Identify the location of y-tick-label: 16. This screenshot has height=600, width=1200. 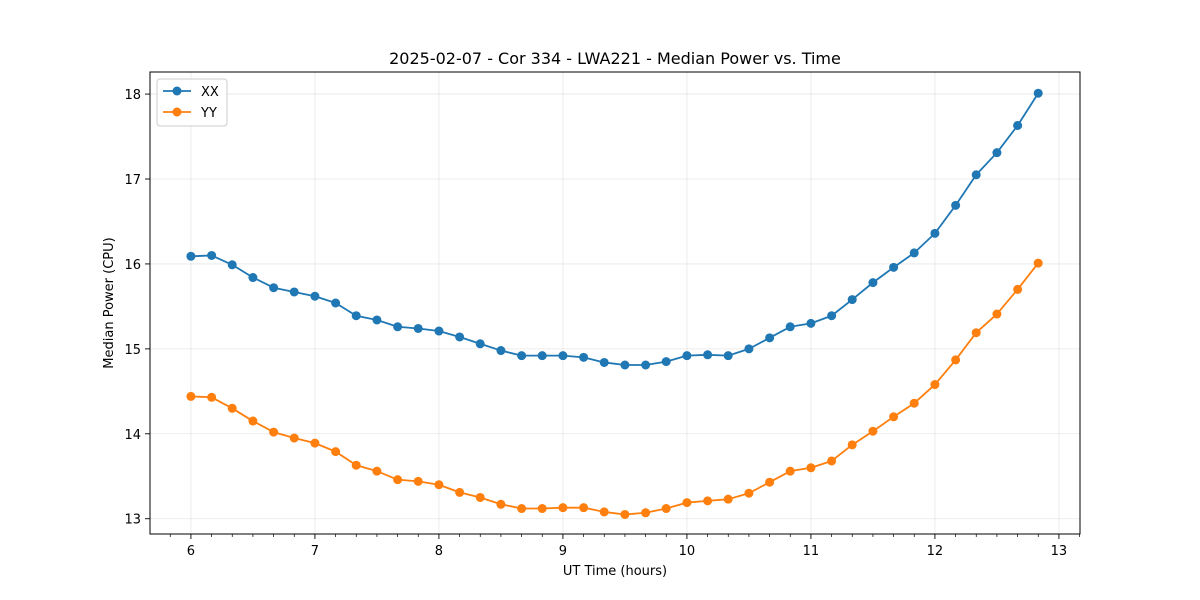
(132, 265).